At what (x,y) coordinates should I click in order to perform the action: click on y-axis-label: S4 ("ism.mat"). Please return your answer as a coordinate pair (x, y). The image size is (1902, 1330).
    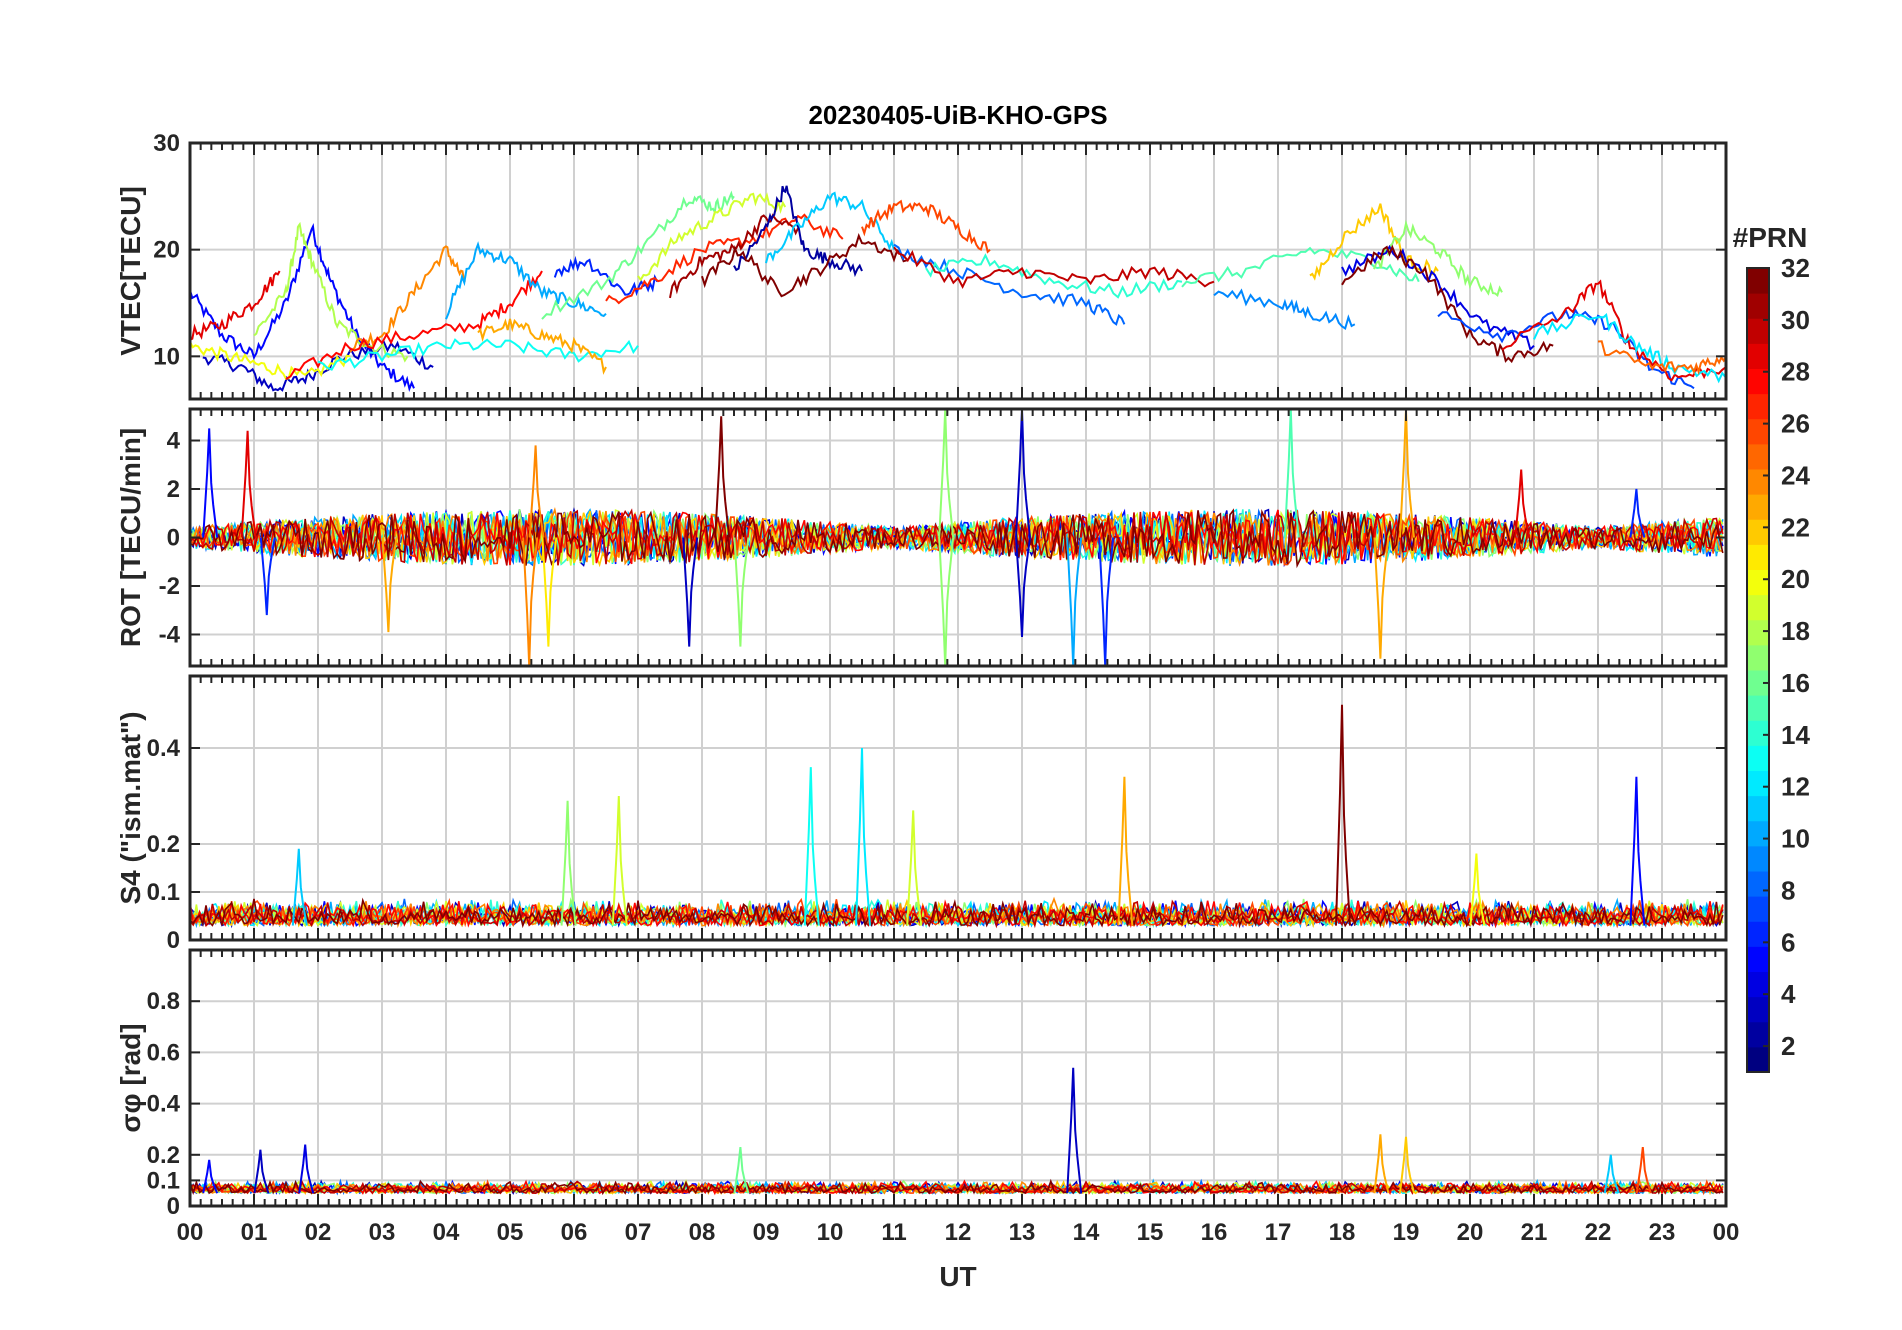
    Looking at the image, I should click on (130, 807).